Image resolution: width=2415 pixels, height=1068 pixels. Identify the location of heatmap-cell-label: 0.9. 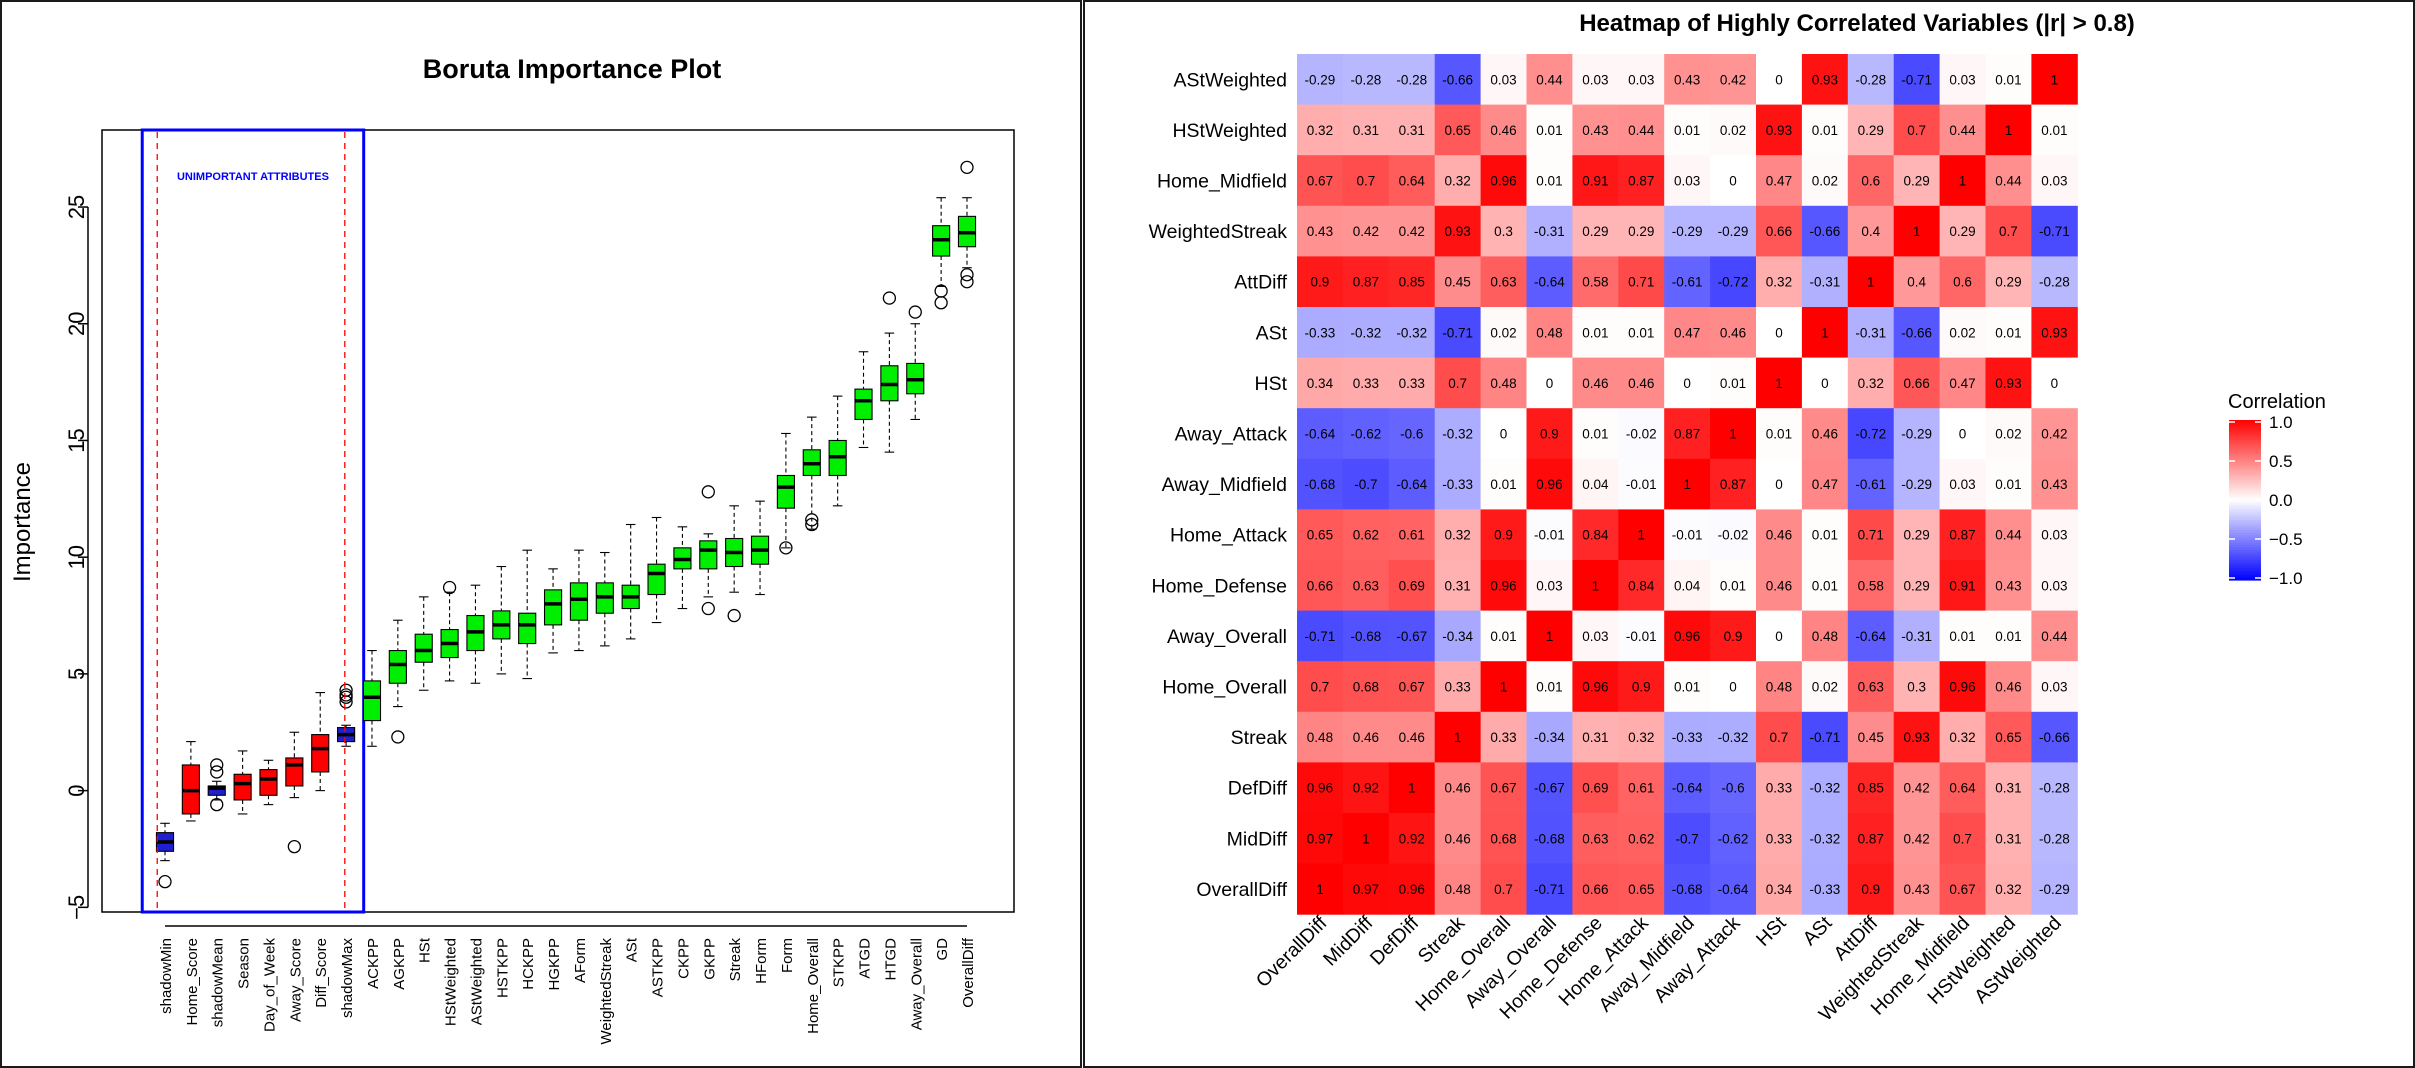
(1549, 434).